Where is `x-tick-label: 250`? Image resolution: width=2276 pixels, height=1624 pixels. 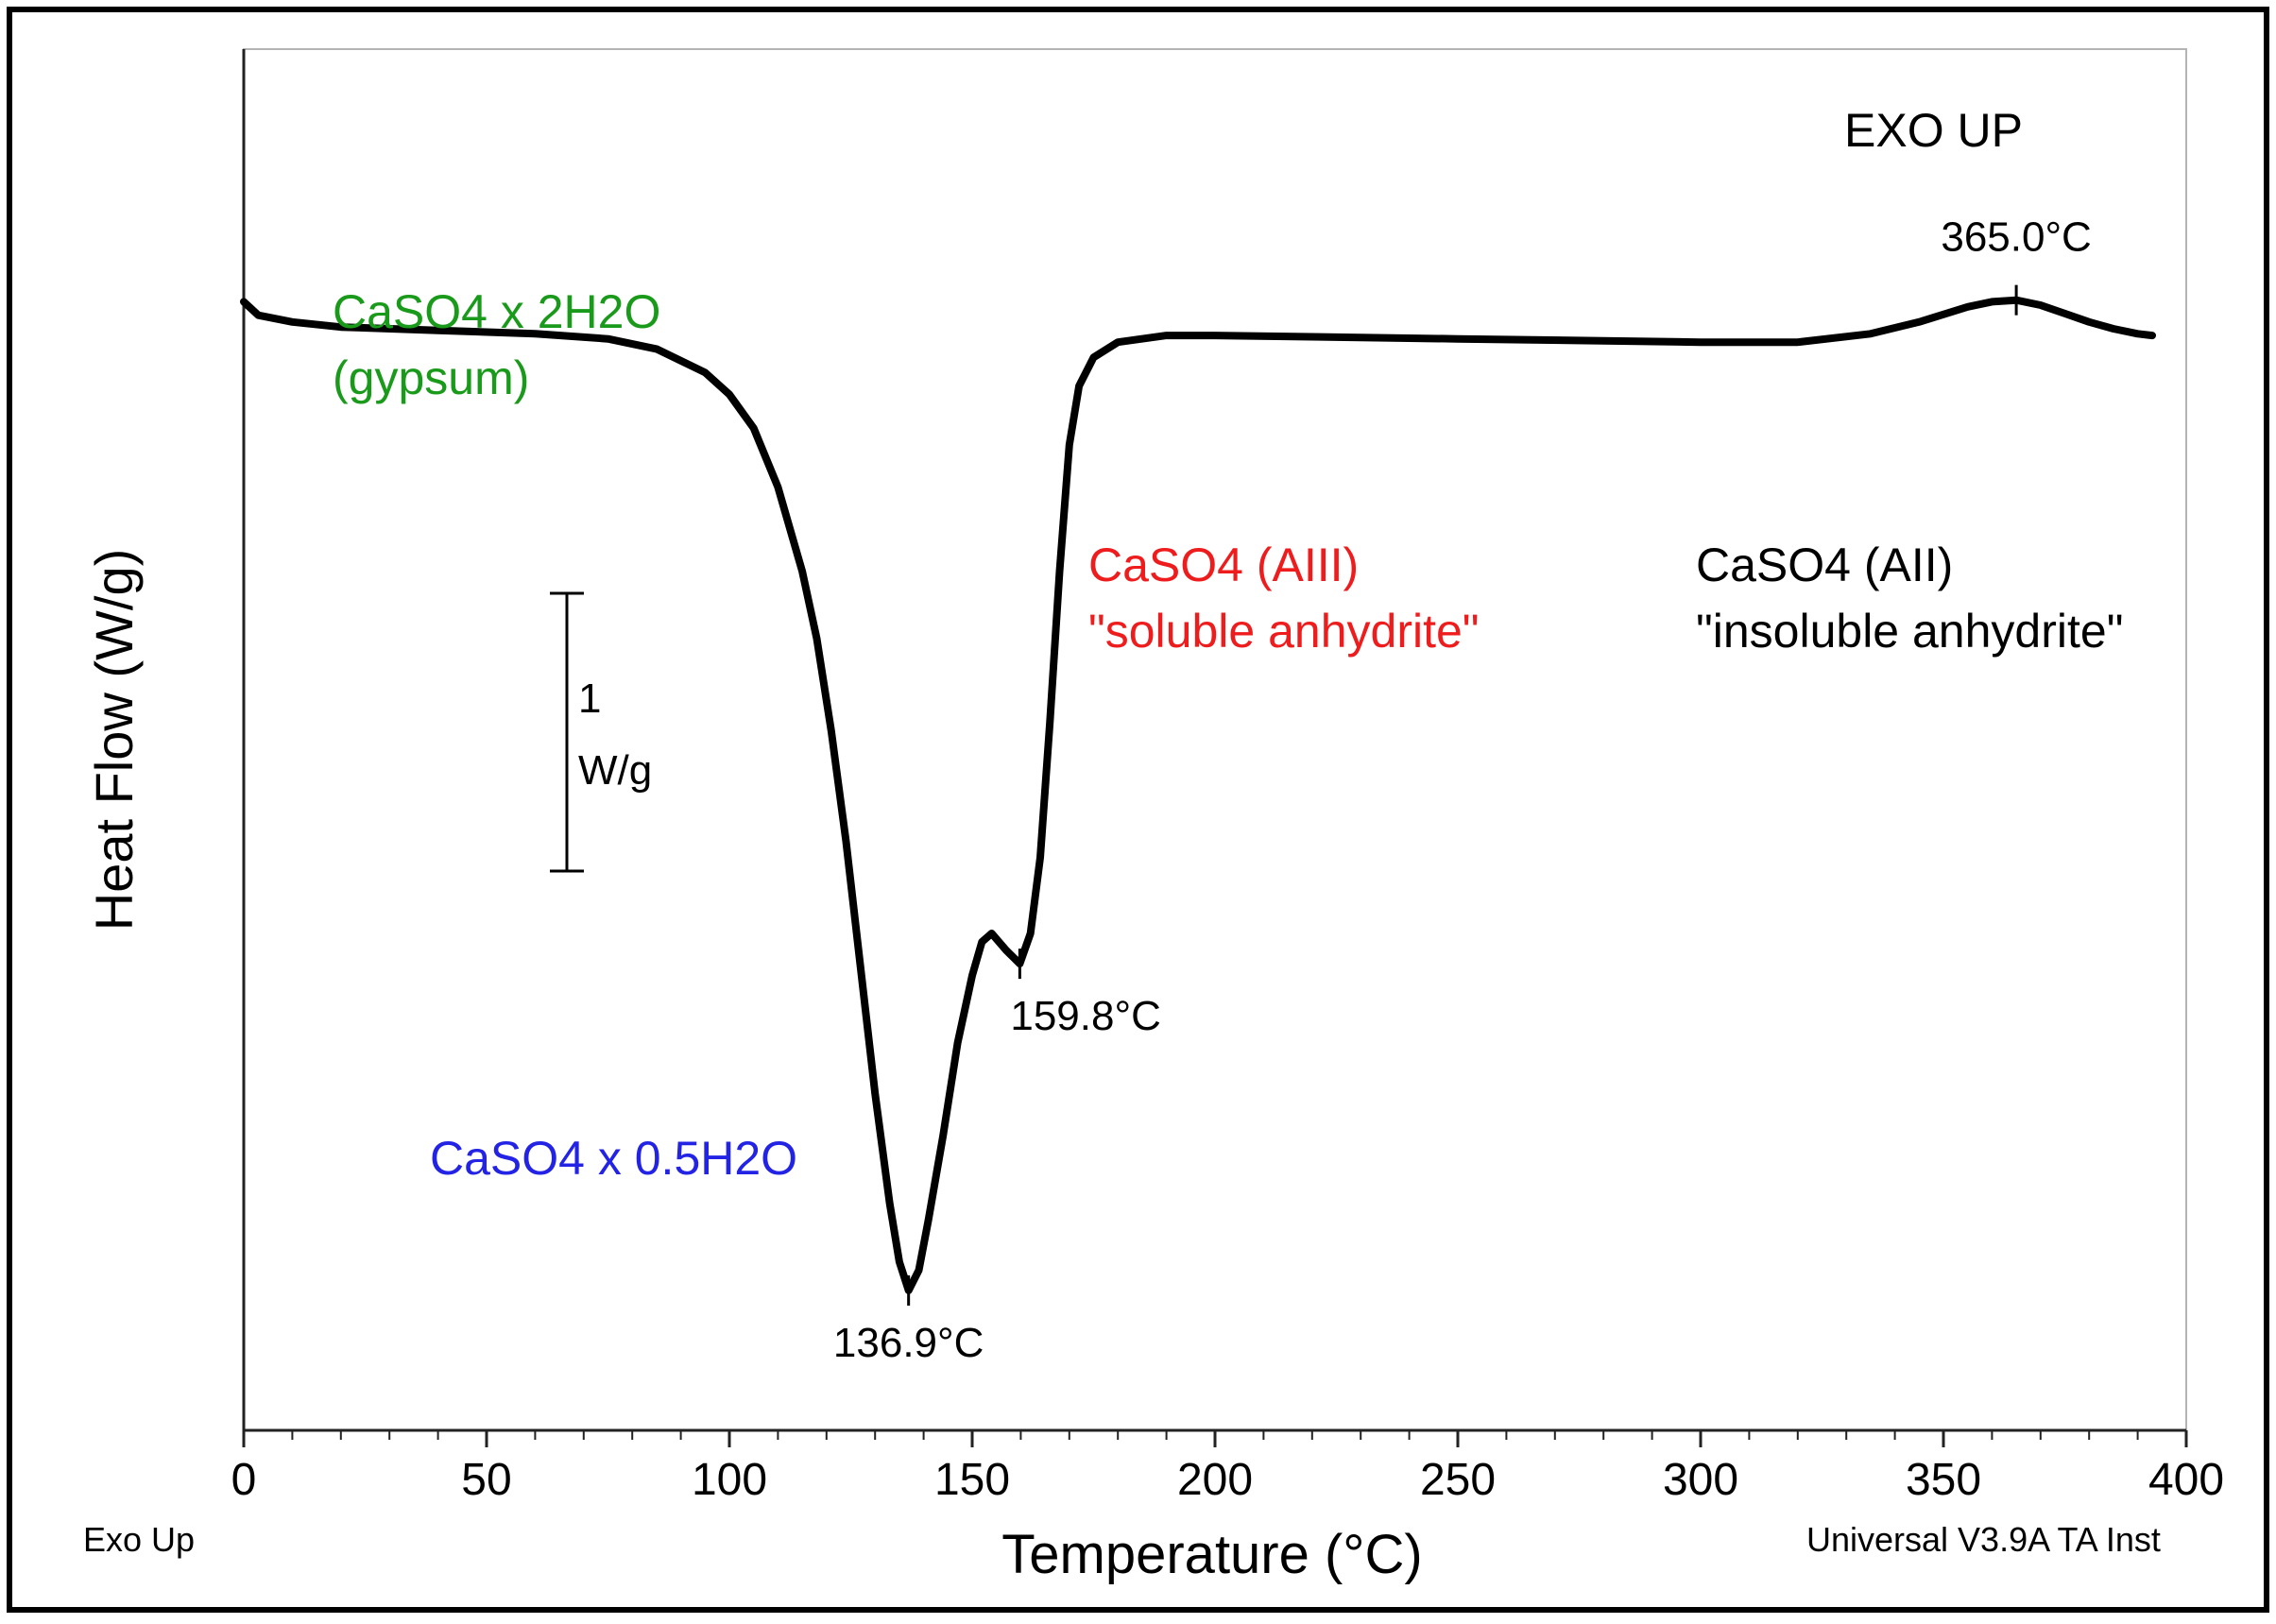
x-tick-label: 250 is located at coordinates (1458, 1480).